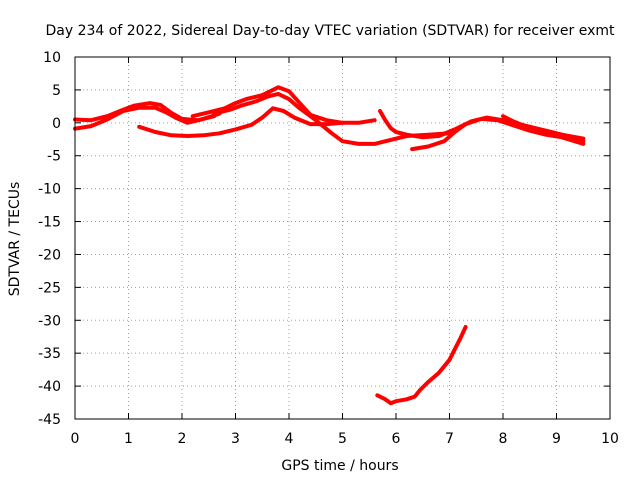 The height and width of the screenshot is (484, 640). What do you see at coordinates (49, 255) in the screenshot?
I see `y-tick-label: -20` at bounding box center [49, 255].